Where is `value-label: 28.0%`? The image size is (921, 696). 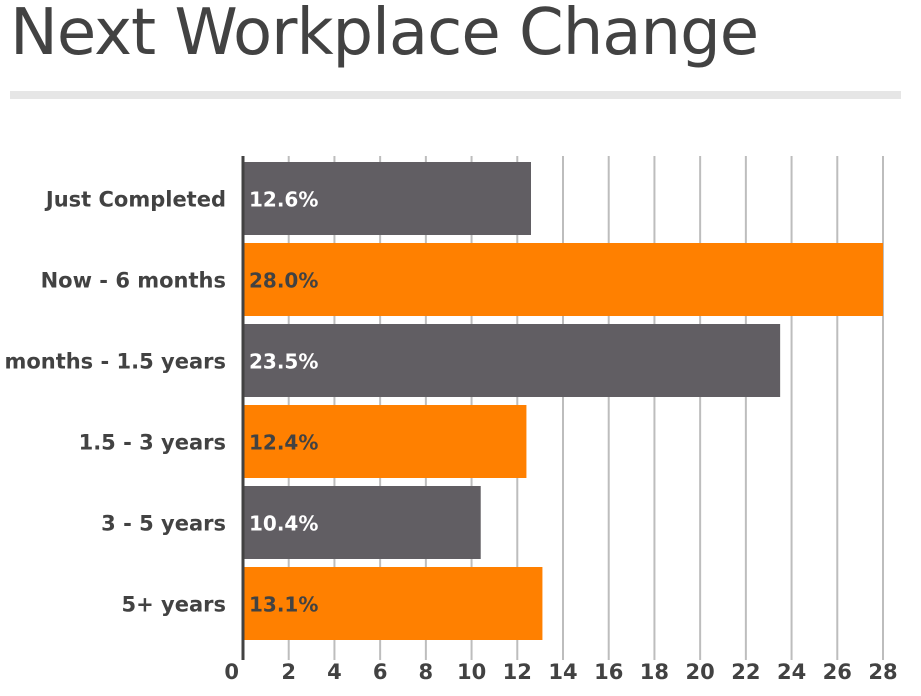
value-label: 28.0% is located at coordinates (283, 281).